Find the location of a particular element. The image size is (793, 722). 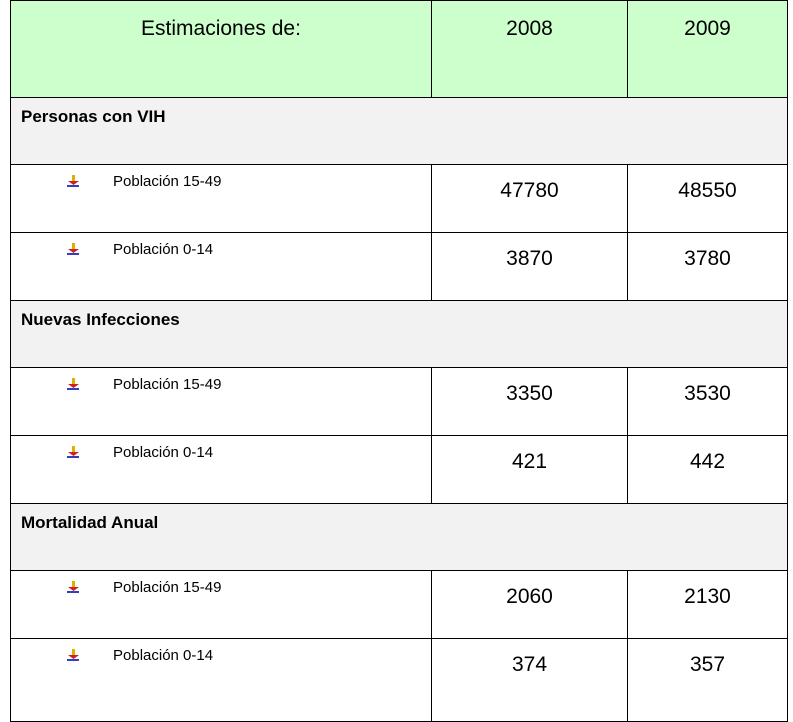

header-cell: 2009 is located at coordinates (707, 49).